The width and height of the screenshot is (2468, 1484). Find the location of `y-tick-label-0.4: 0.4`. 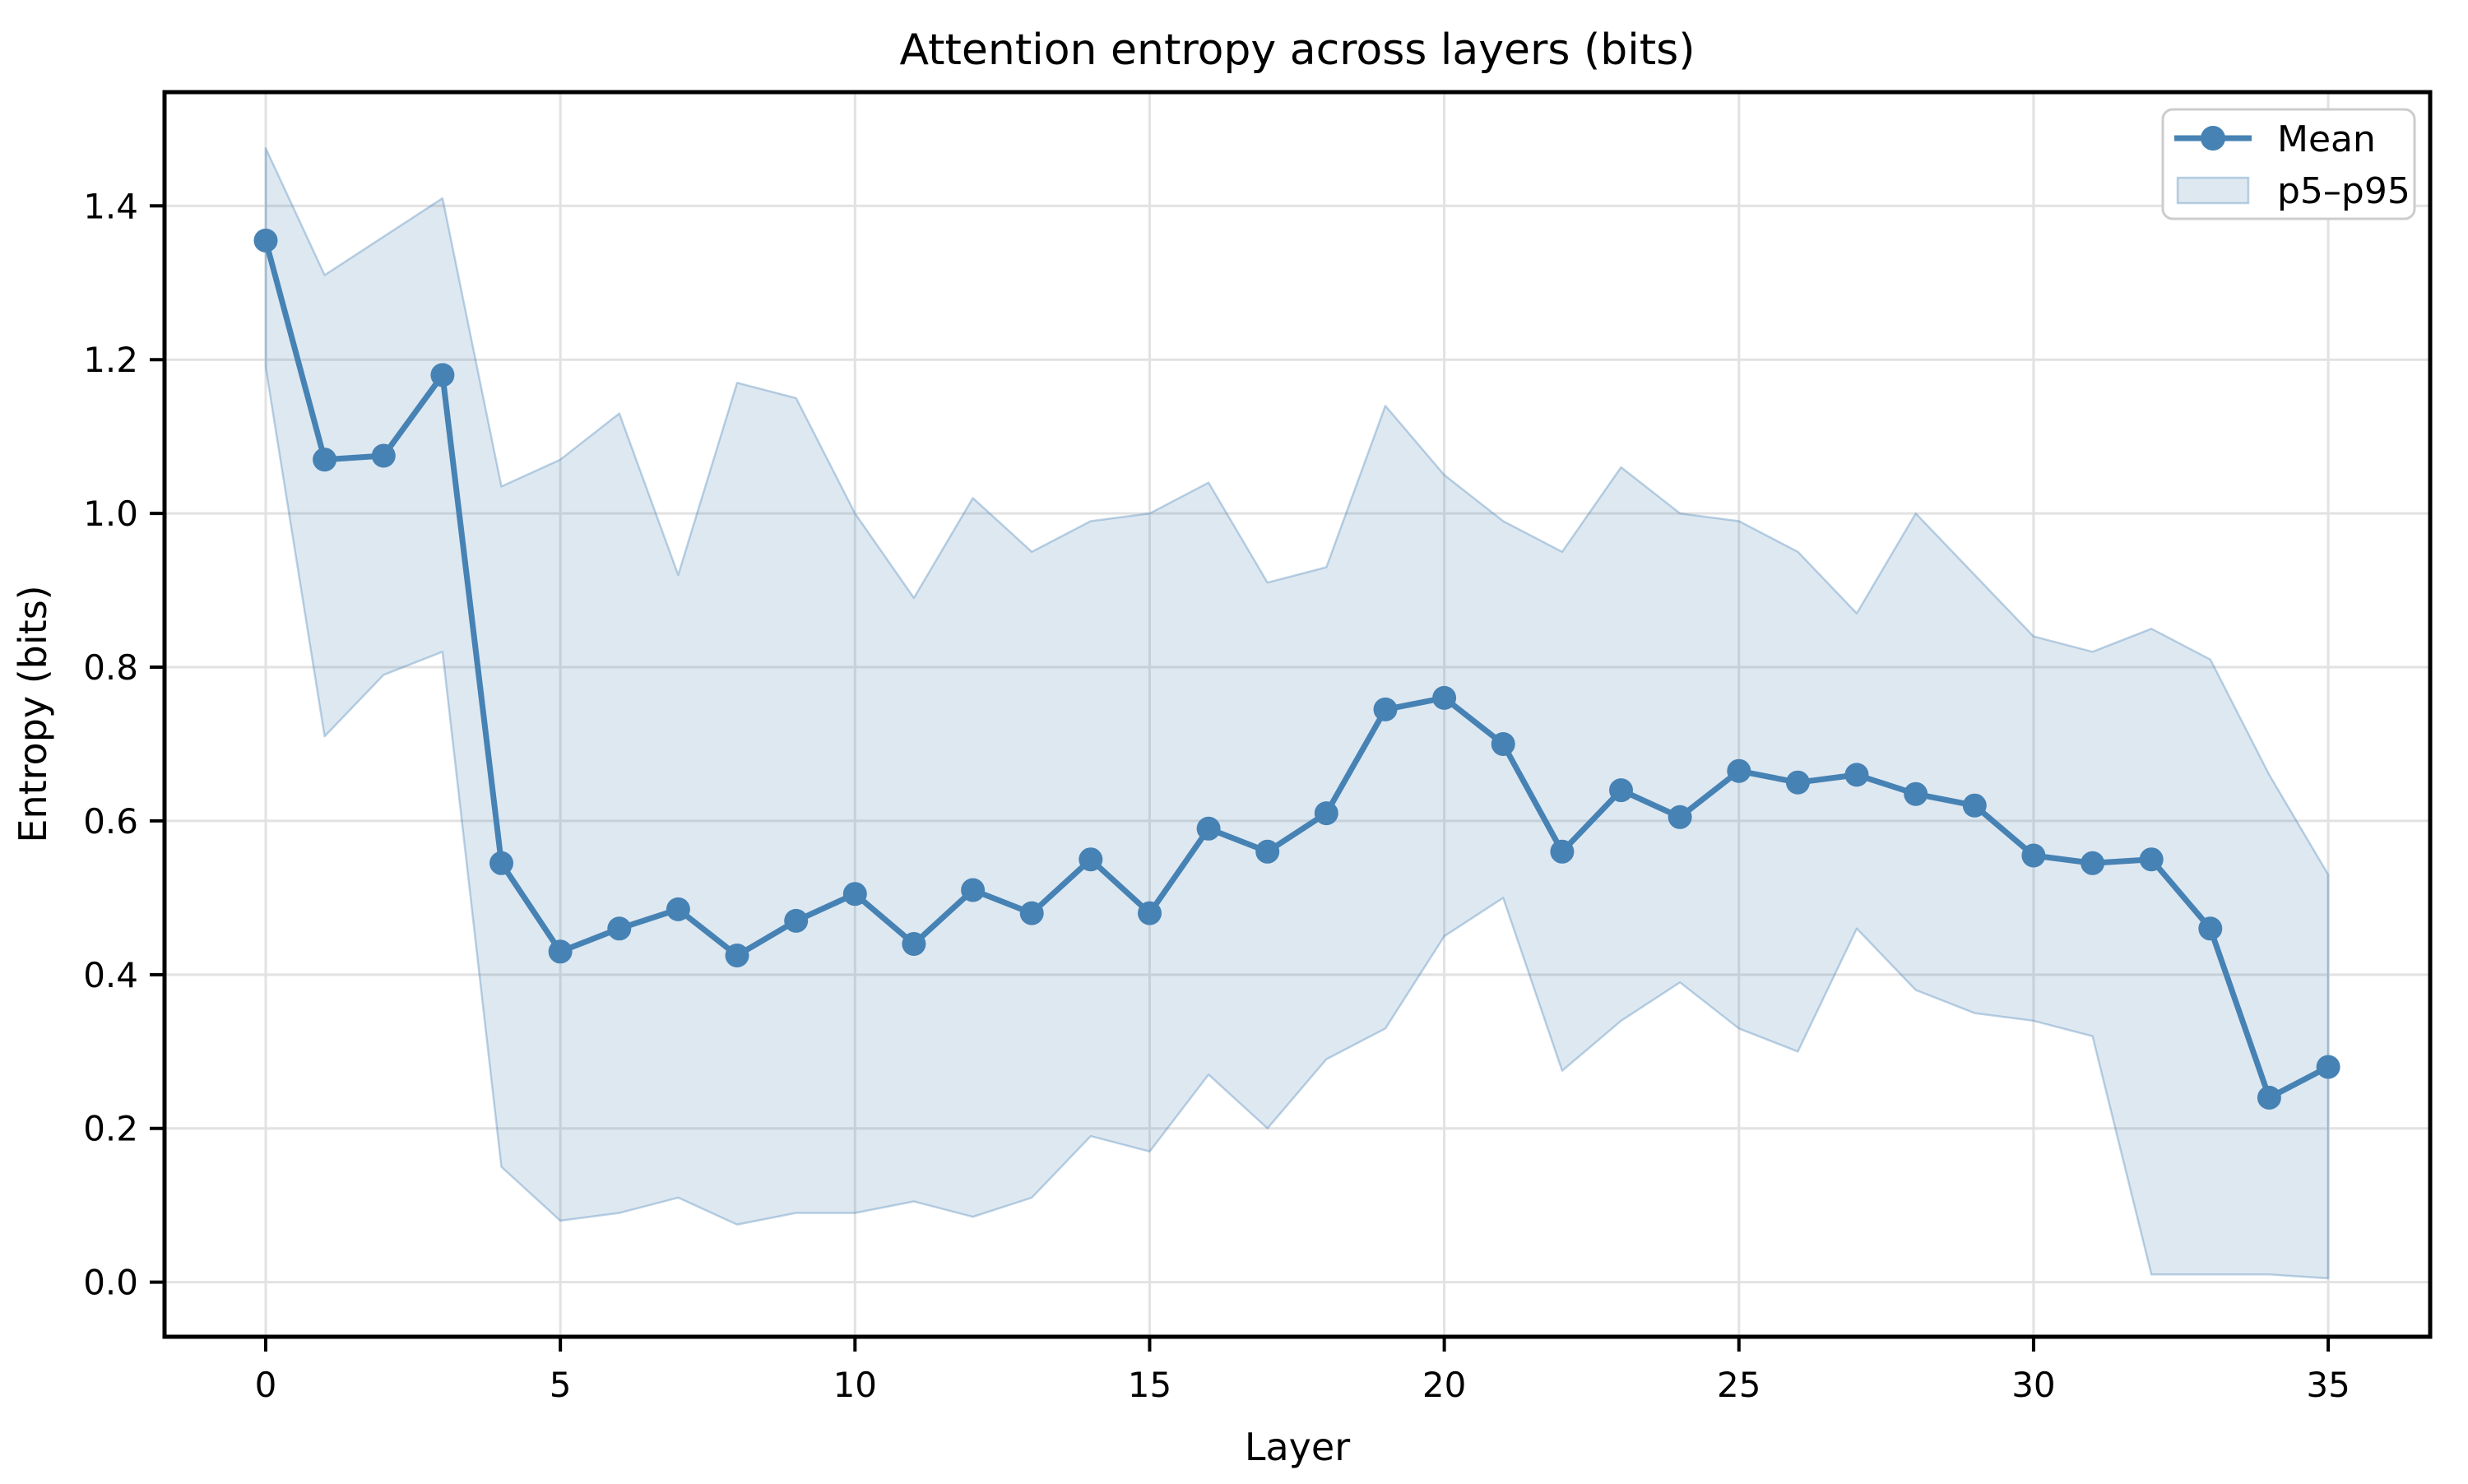

y-tick-label-0.4: 0.4 is located at coordinates (110, 975).